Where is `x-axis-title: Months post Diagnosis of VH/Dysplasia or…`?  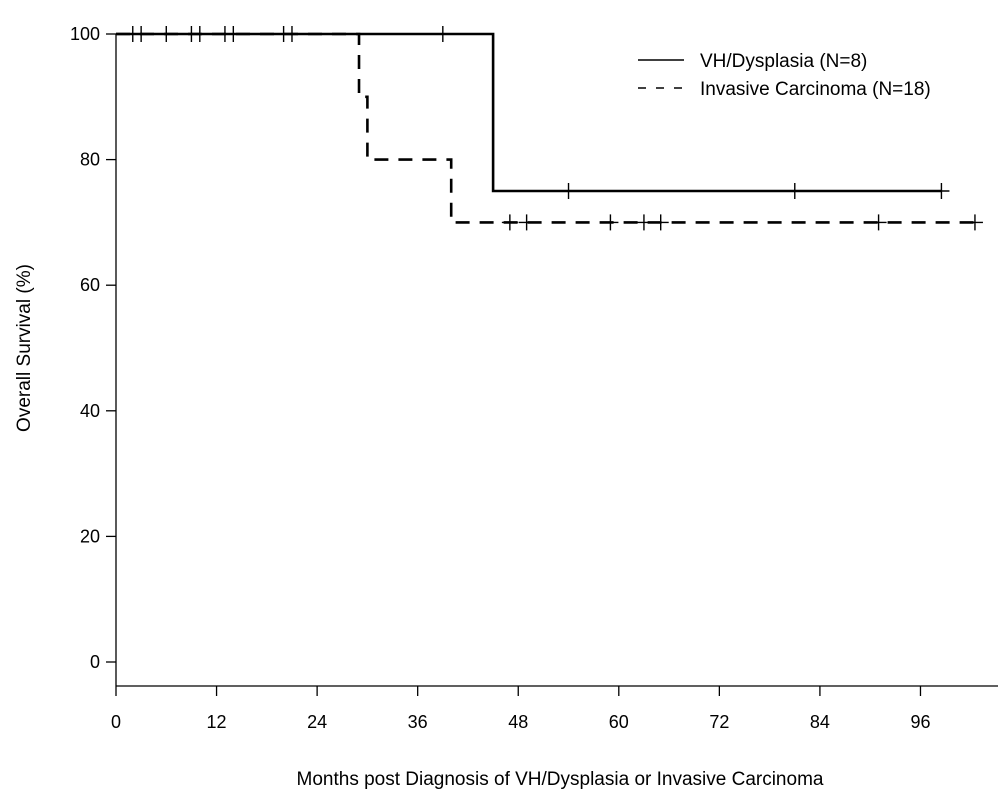 x-axis-title: Months post Diagnosis of VH/Dysplasia or… is located at coordinates (560, 779).